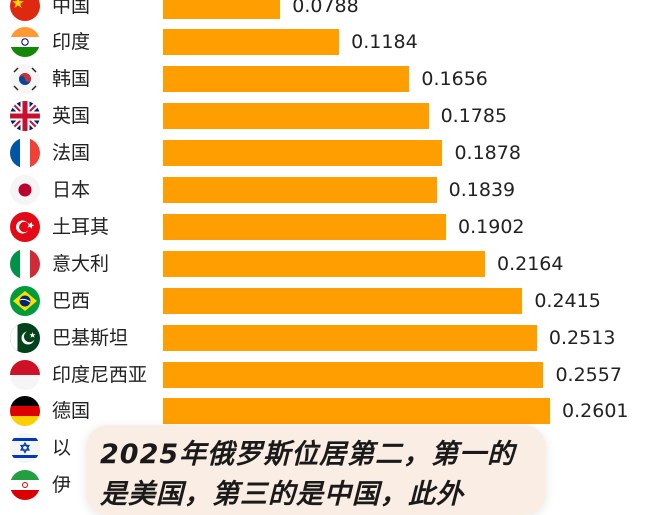  I want to click on south-korea-flag-icon, so click(25, 79).